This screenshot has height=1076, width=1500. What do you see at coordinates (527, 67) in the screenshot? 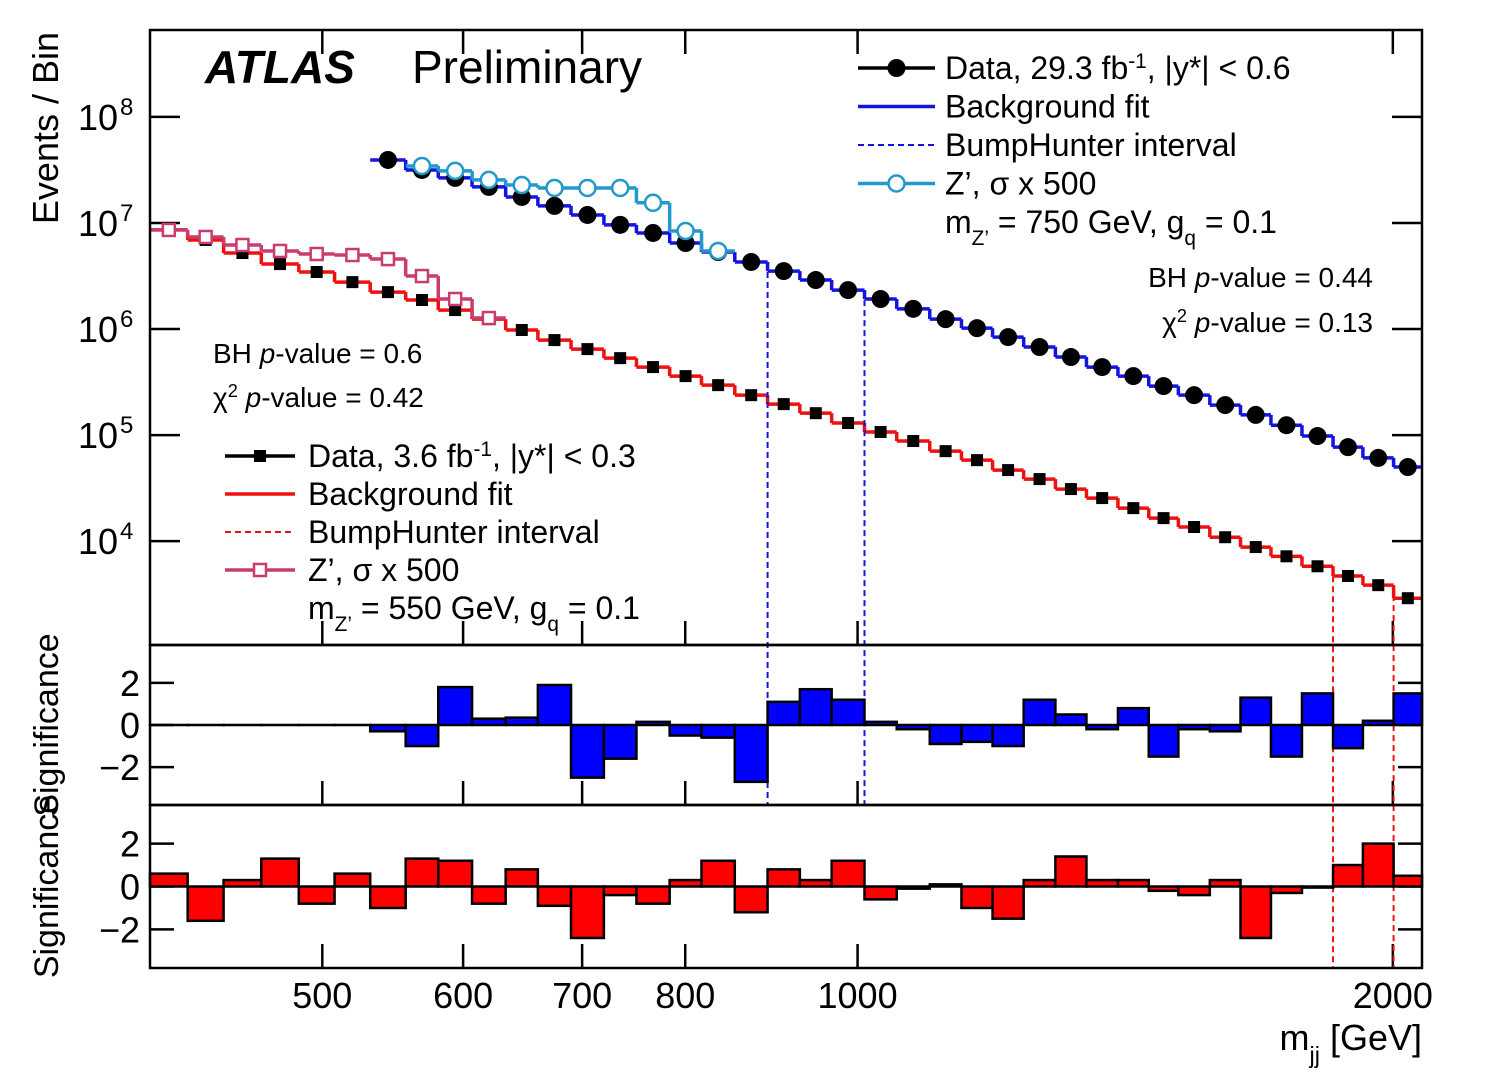
I see `status-label: Preliminary` at bounding box center [527, 67].